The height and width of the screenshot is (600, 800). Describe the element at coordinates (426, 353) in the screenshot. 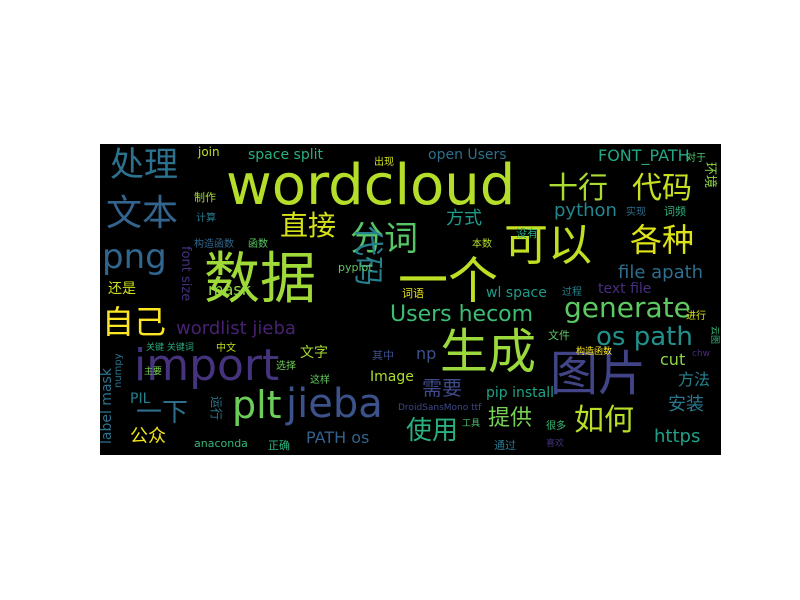

I see `word-np: np` at that location.